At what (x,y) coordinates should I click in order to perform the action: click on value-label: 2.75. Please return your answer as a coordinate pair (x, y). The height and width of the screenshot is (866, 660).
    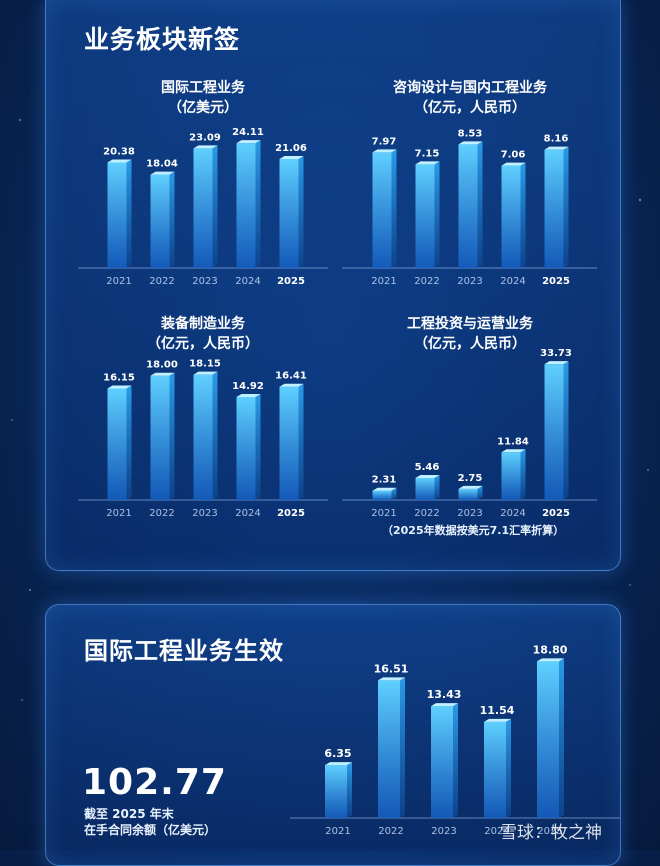
    Looking at the image, I should click on (470, 478).